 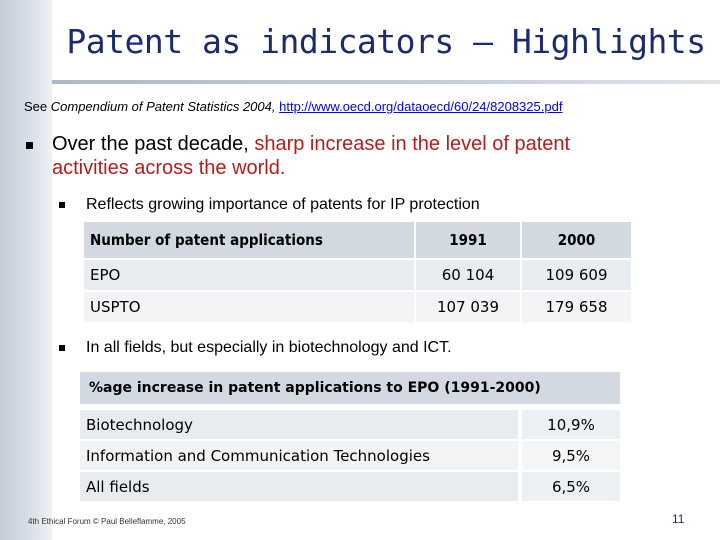 I want to click on table-cell: EPO, so click(x=250, y=274).